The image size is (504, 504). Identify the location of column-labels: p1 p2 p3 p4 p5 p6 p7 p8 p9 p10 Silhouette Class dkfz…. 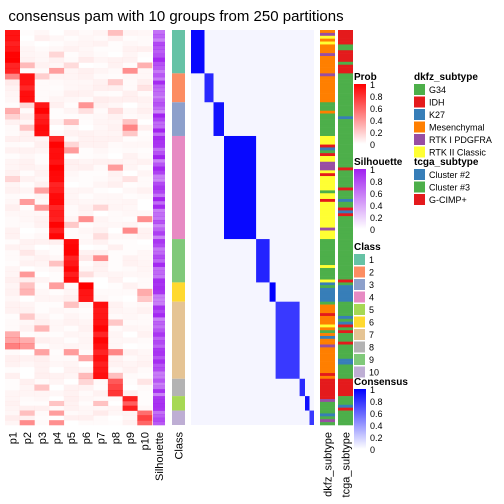
(179, 465).